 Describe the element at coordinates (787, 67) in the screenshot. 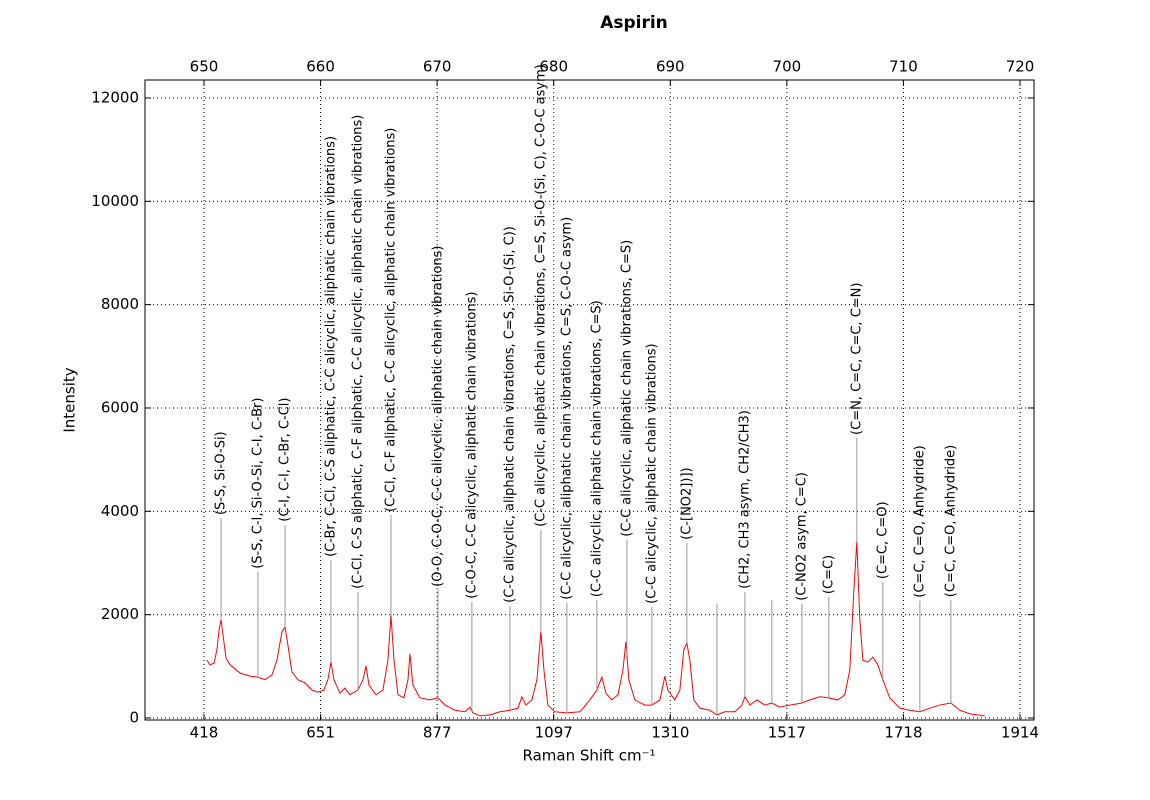

I see `x-tick-label: 700` at that location.